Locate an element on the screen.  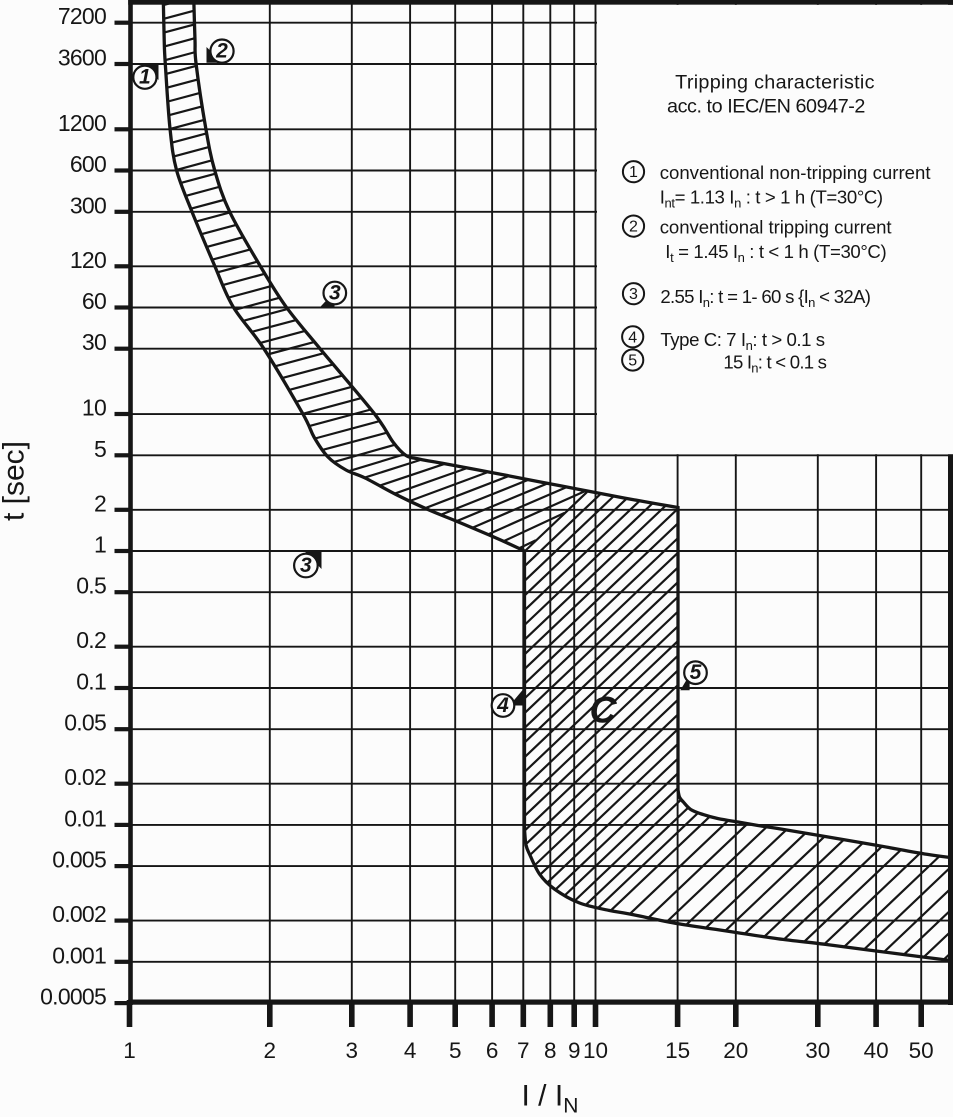
svg-text: 0.001 is located at coordinates (79, 955).